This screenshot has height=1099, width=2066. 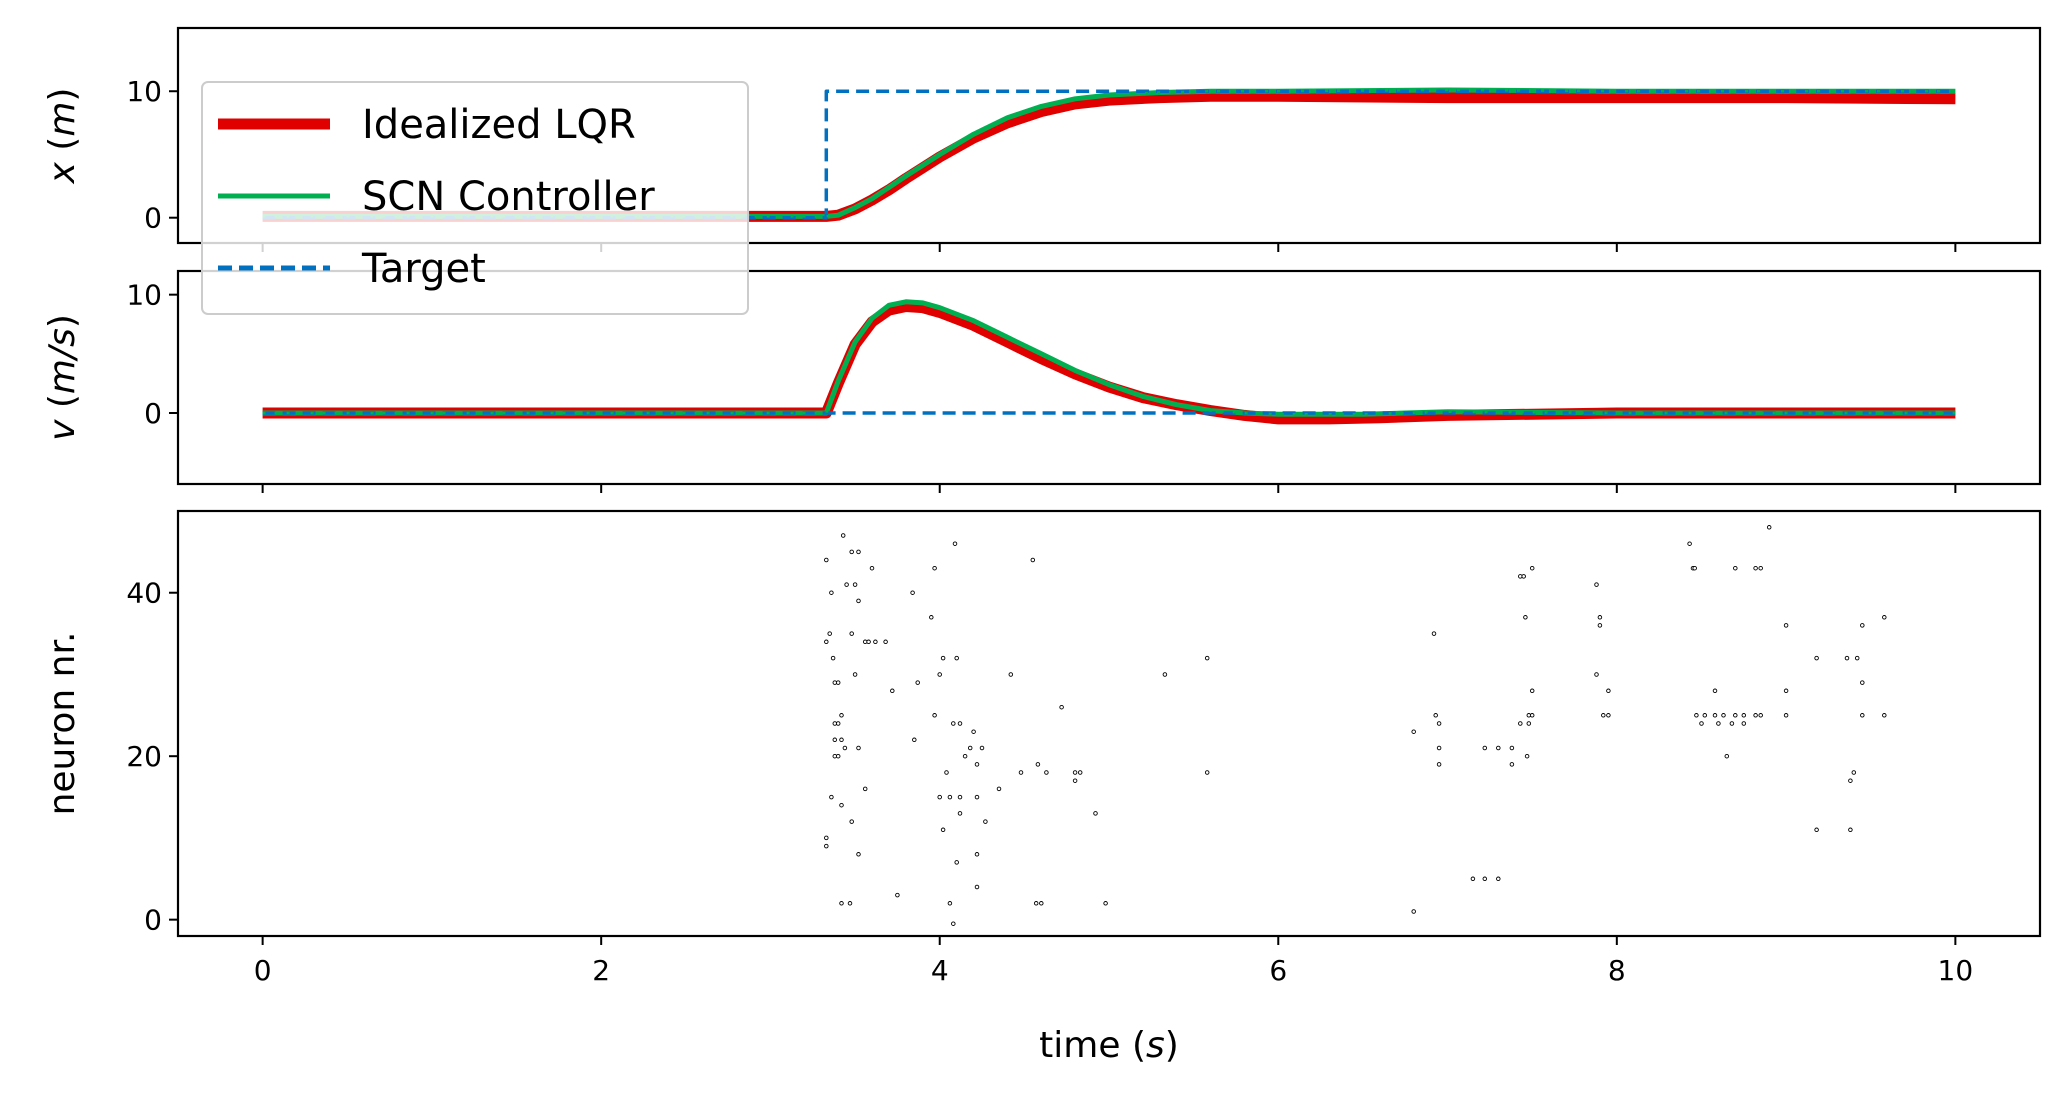 I want to click on legend-box, so click(x=475, y=198).